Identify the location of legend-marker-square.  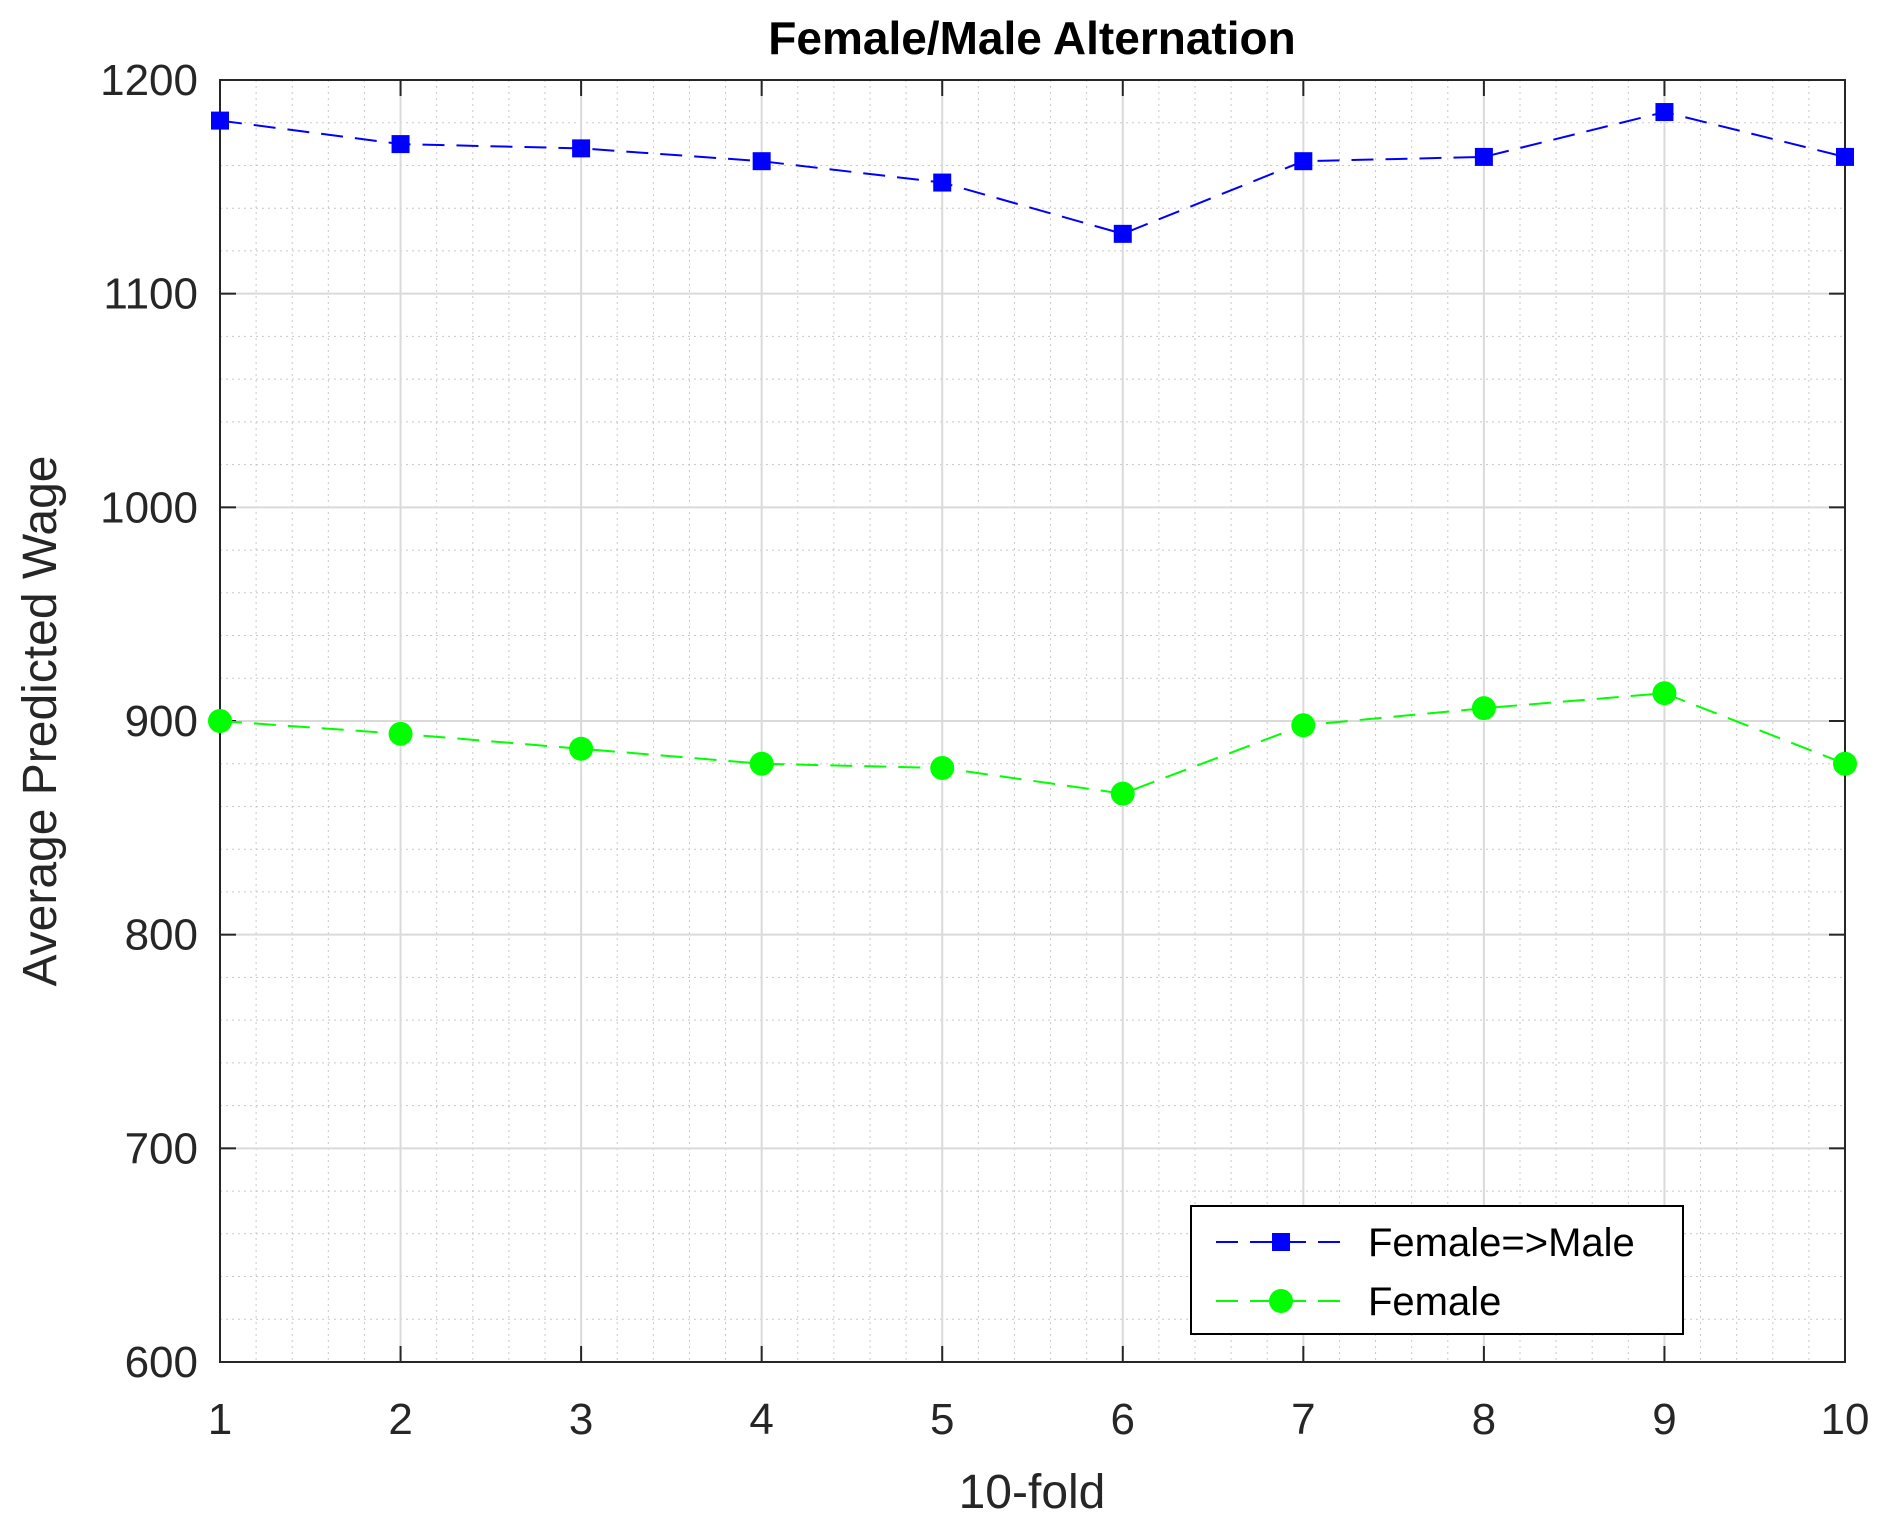
(1281, 1242).